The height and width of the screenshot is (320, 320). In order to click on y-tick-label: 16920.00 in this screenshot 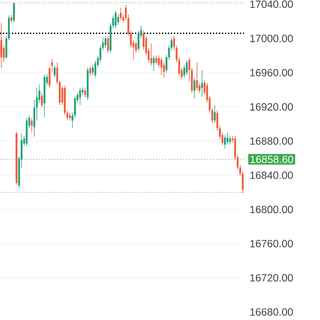, I will do `click(271, 107)`.